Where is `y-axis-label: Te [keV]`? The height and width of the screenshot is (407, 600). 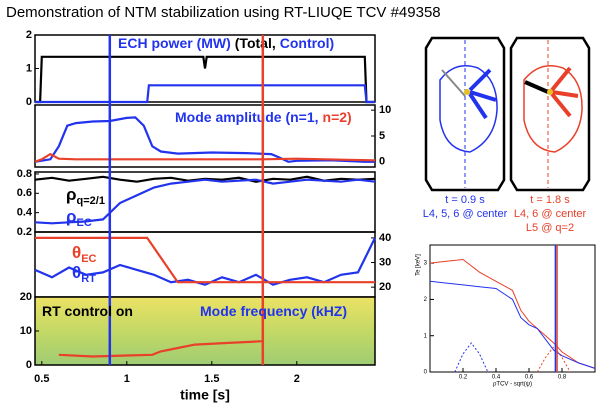
y-axis-label: Te [keV] is located at coordinates (419, 265).